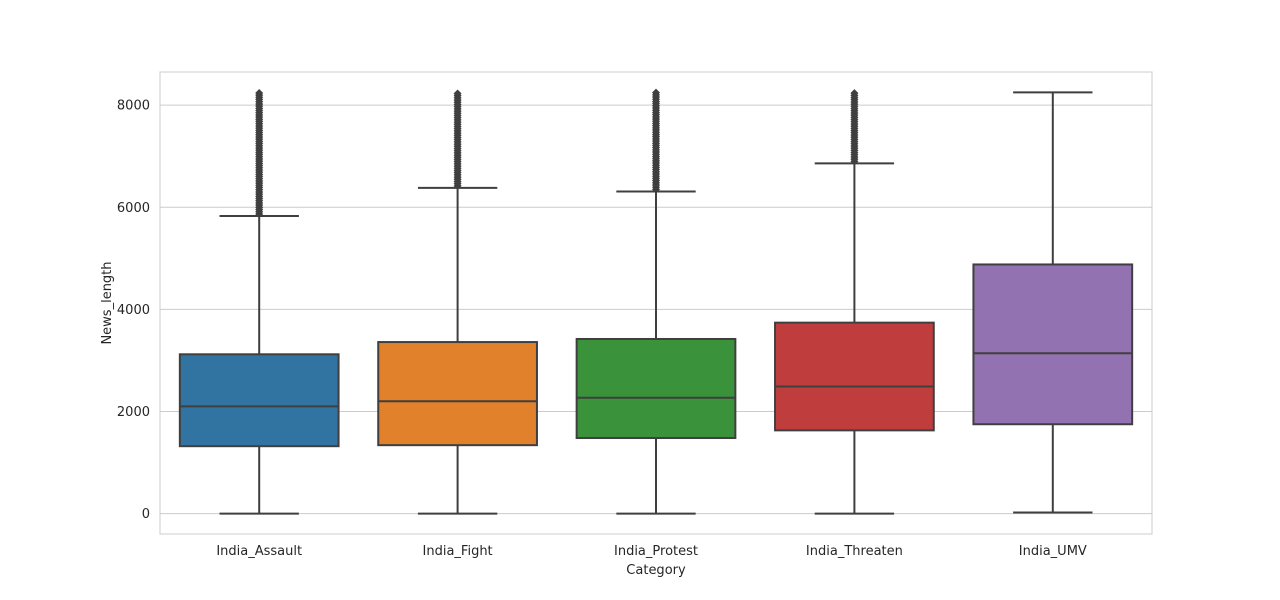 Image resolution: width=1280 pixels, height=600 pixels. What do you see at coordinates (1053, 551) in the screenshot?
I see `x-tick-label: India_UMV` at bounding box center [1053, 551].